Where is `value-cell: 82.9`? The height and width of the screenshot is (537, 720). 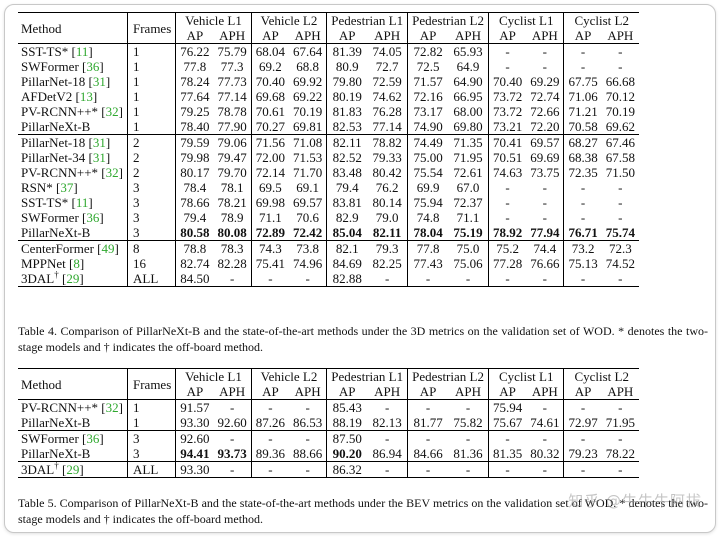 value-cell: 82.9 is located at coordinates (347, 217).